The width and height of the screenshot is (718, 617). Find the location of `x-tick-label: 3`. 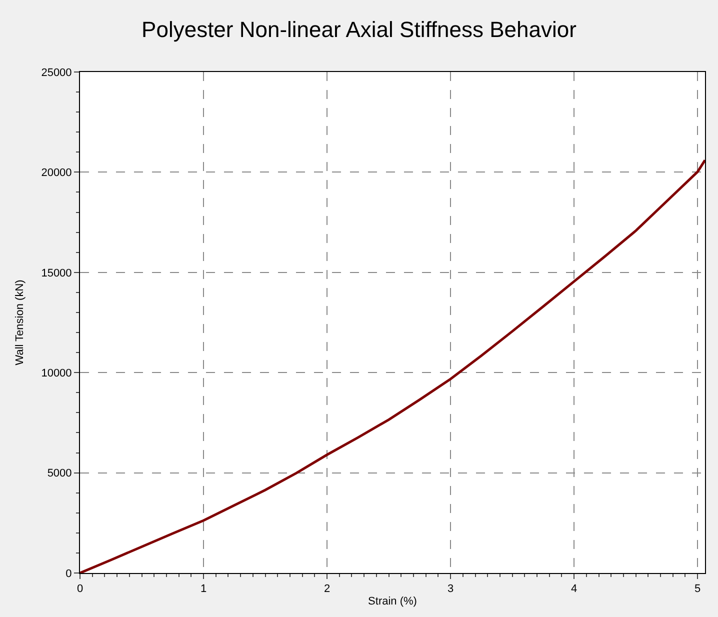

x-tick-label: 3 is located at coordinates (450, 589).